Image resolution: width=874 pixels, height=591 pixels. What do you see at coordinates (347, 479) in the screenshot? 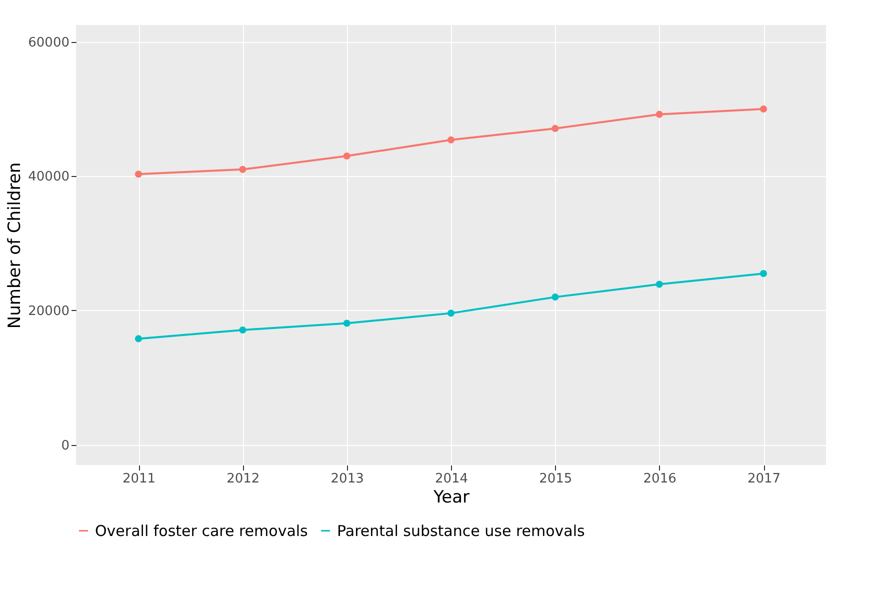
I see `x-tick-label: 2013` at bounding box center [347, 479].